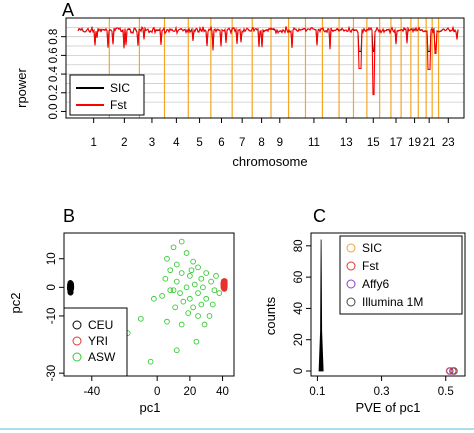 The height and width of the screenshot is (433, 474). Describe the element at coordinates (382, 392) in the screenshot. I see `x-tick-label: 0.3` at that location.